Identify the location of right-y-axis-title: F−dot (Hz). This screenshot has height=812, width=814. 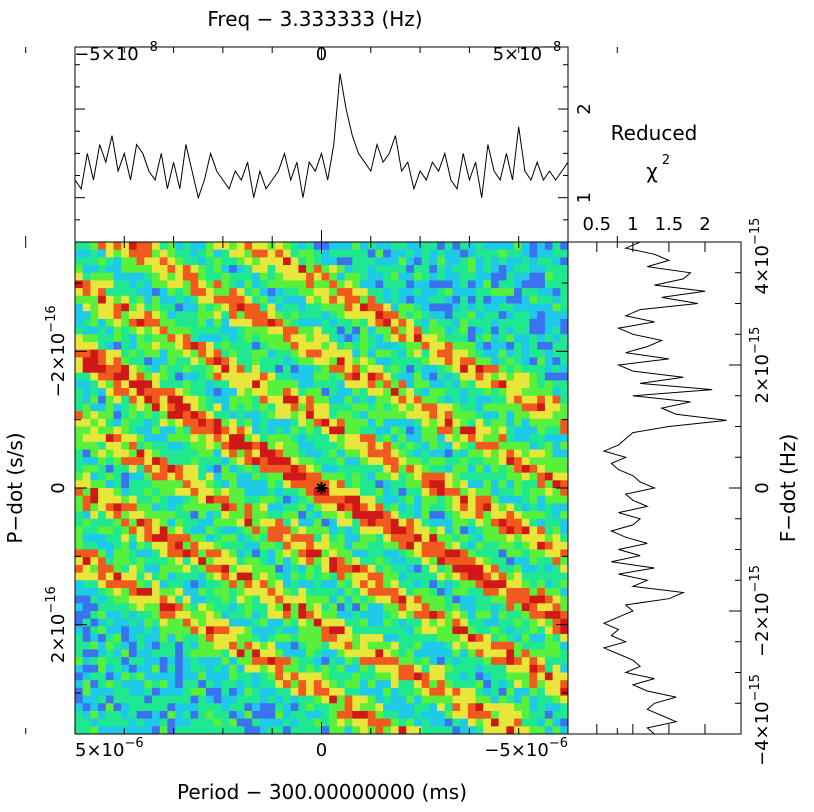
(788, 488).